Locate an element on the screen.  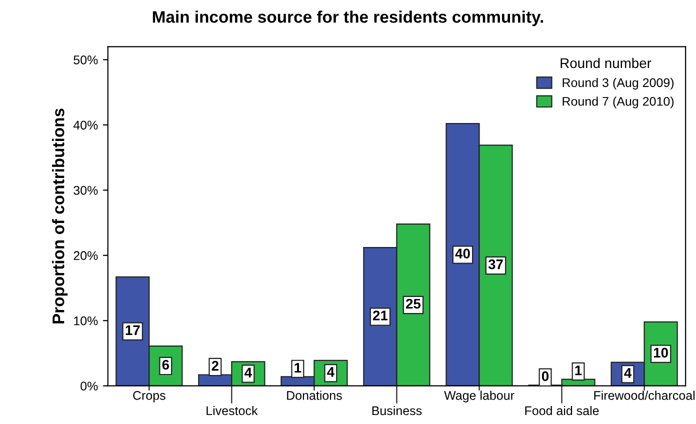
y-axis-title: Proportion of contributions is located at coordinates (60, 216).